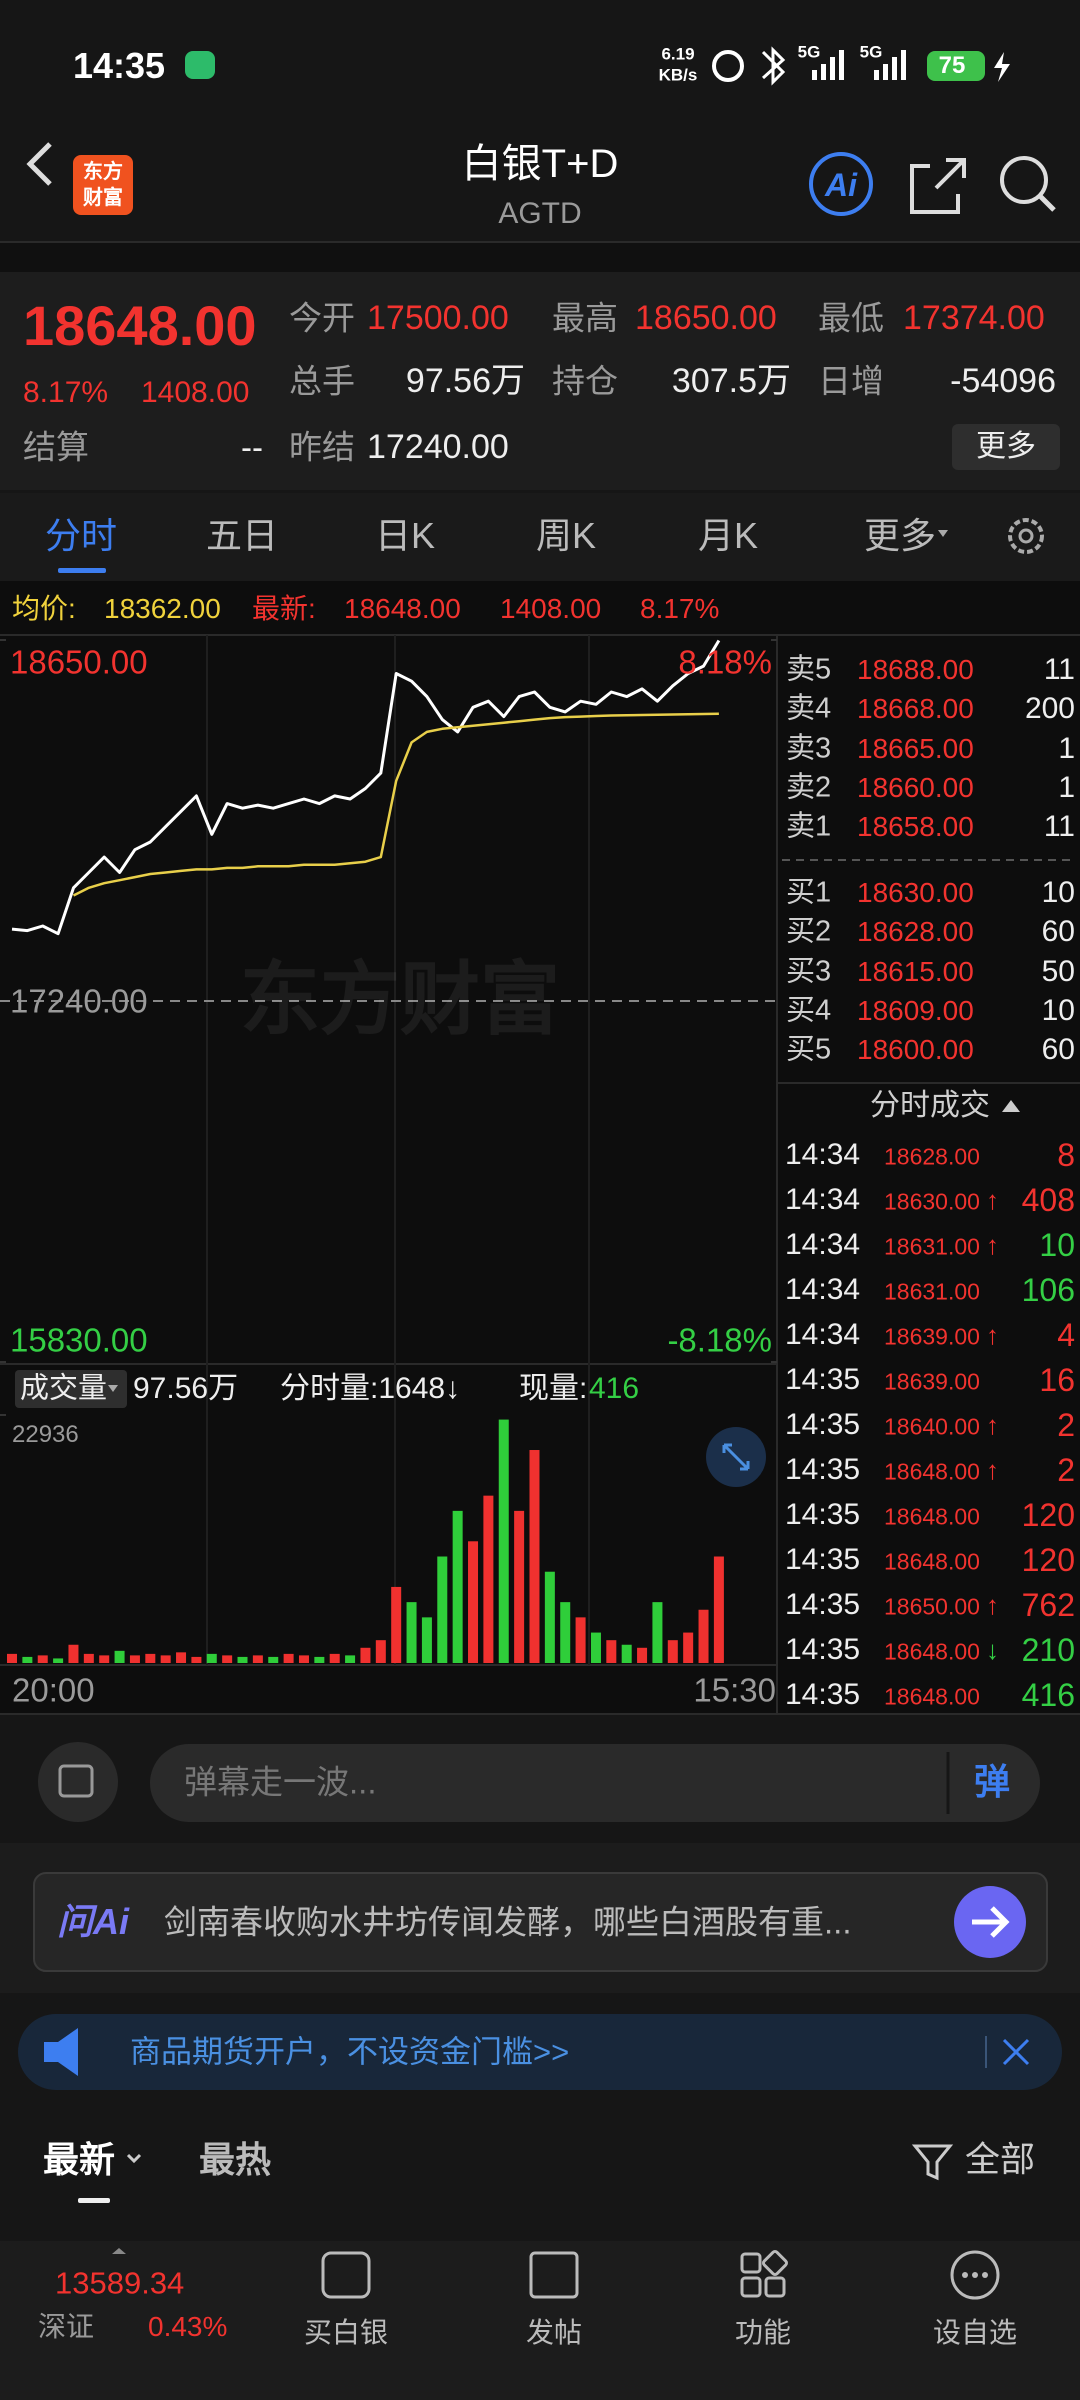 The width and height of the screenshot is (1080, 2400). What do you see at coordinates (1011, 1106) in the screenshot?
I see `sort-arrow` at bounding box center [1011, 1106].